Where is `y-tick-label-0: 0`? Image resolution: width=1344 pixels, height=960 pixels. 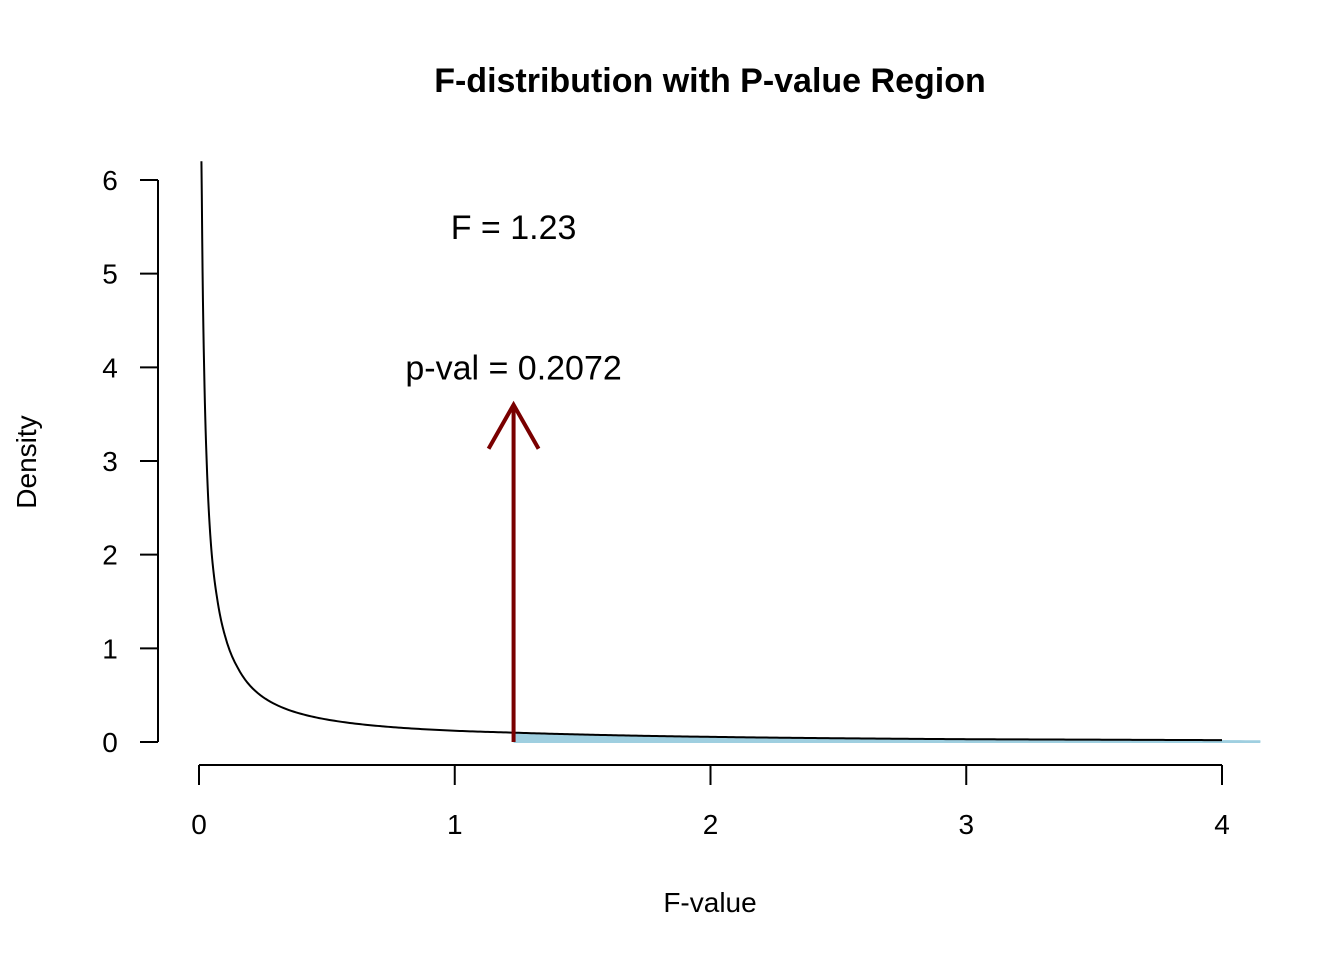
y-tick-label-0: 0 is located at coordinates (110, 742).